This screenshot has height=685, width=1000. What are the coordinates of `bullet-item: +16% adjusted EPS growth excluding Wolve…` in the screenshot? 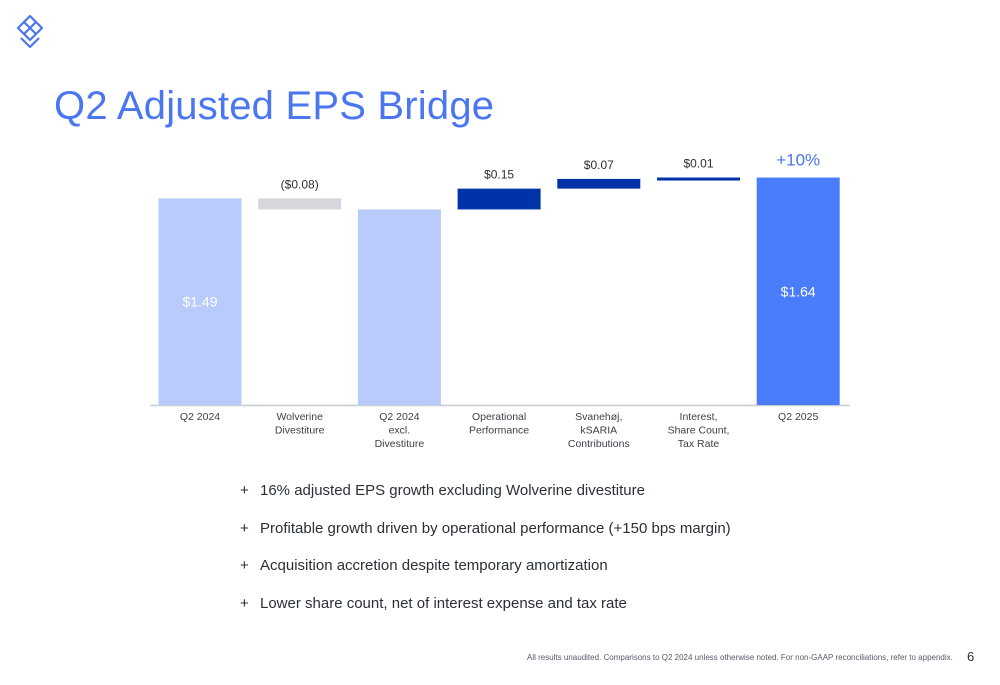 It's located at (485, 501).